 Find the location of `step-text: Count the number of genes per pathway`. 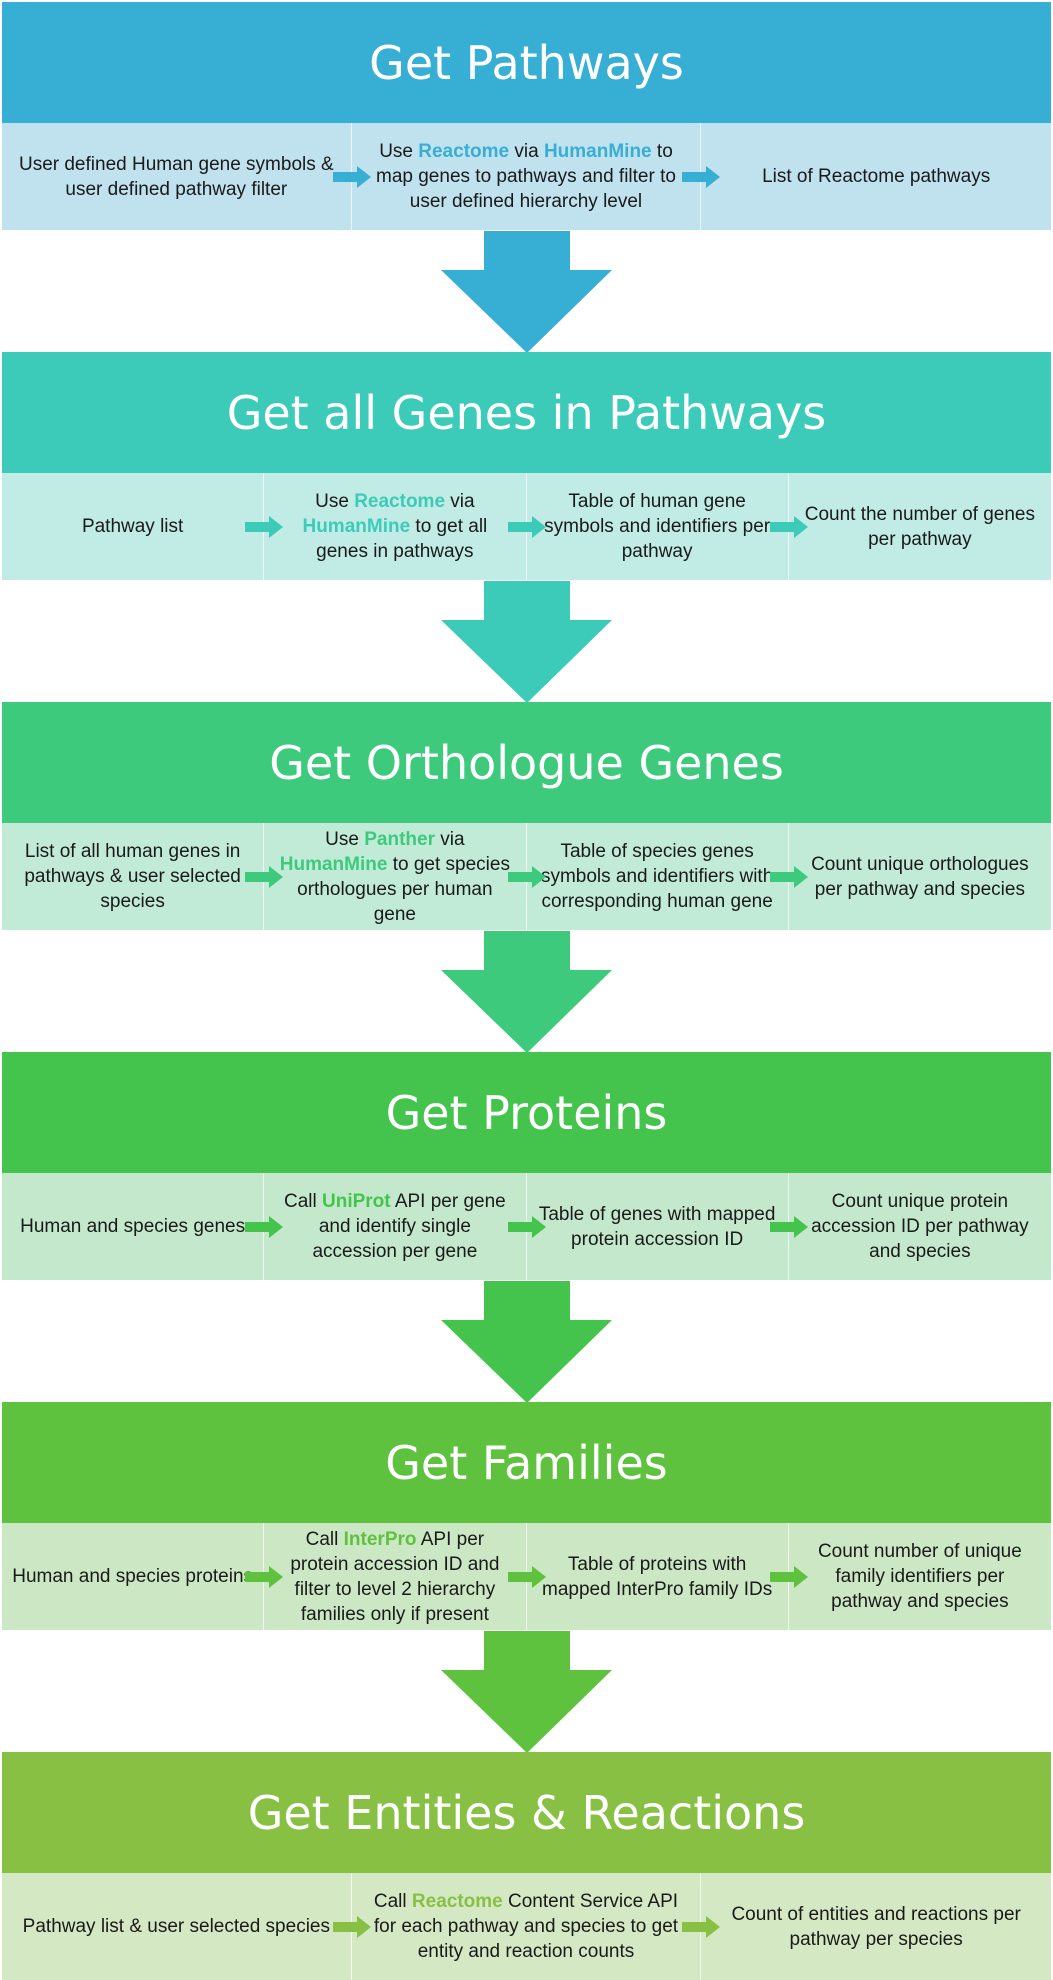

step-text: Count the number of genes per pathway is located at coordinates (920, 527).